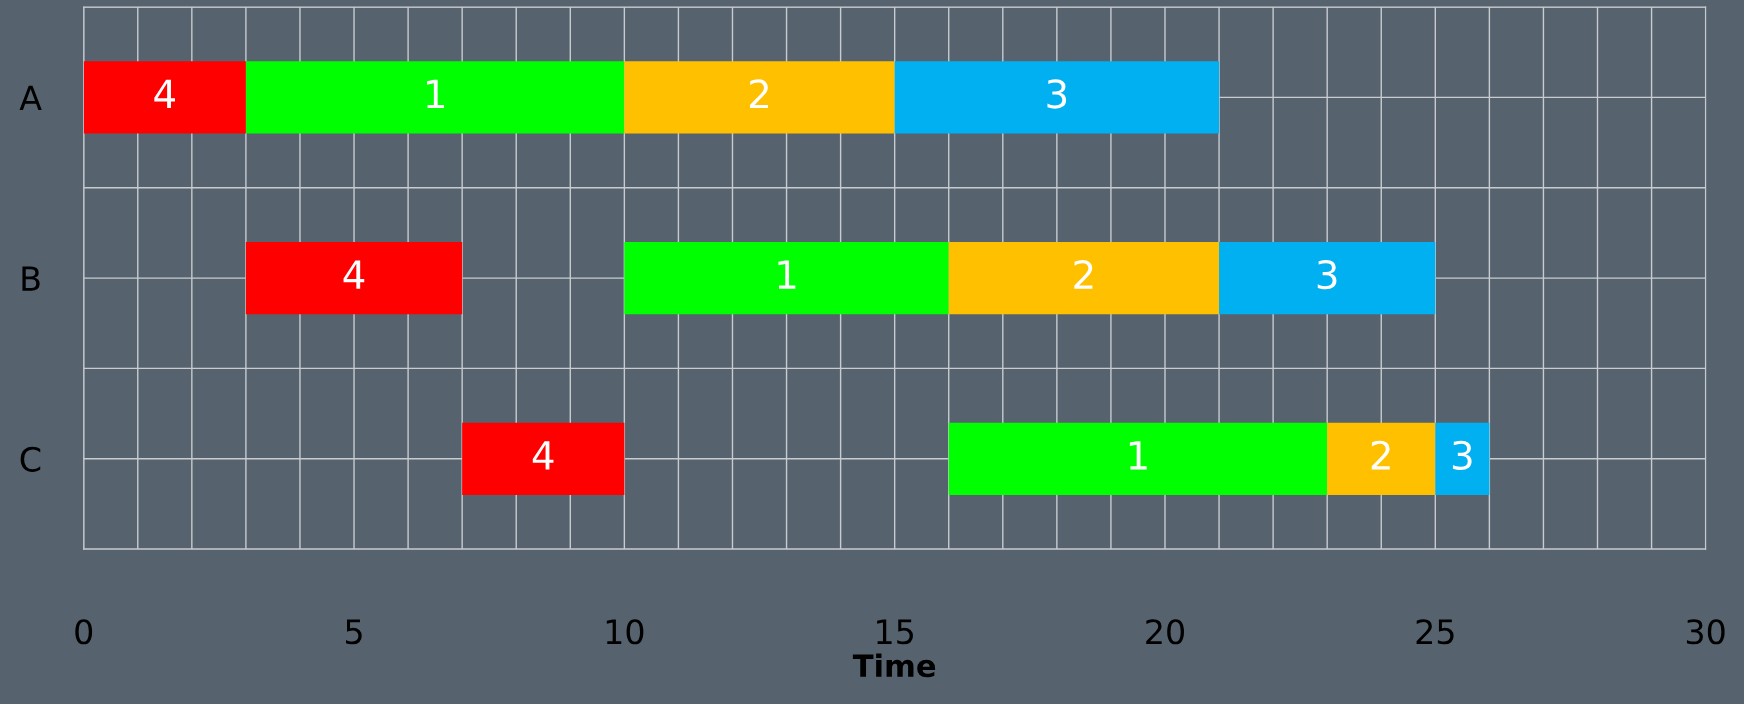  What do you see at coordinates (758, 94) in the screenshot?
I see `series-label: 2` at bounding box center [758, 94].